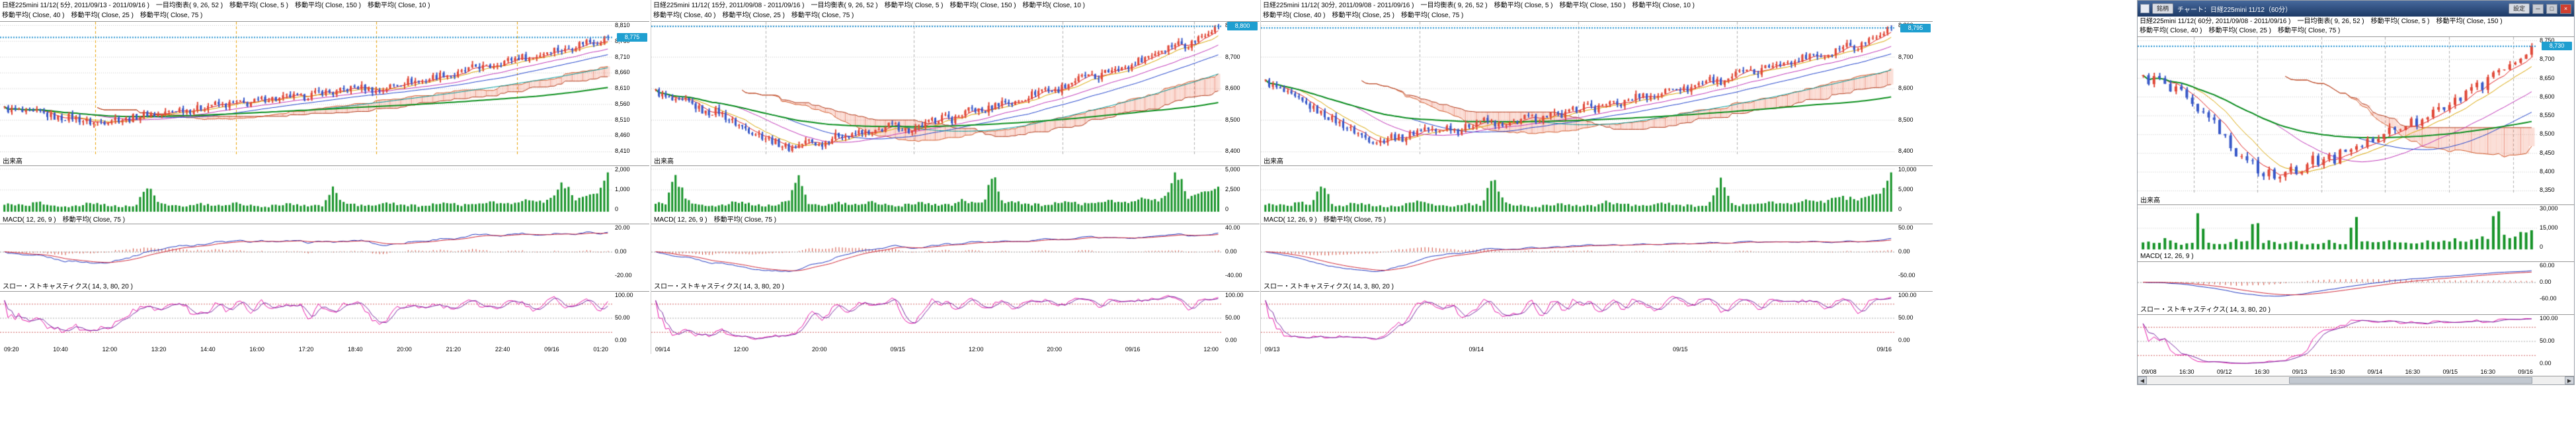  What do you see at coordinates (2566, 8) in the screenshot?
I see `close-button: ×` at bounding box center [2566, 8].